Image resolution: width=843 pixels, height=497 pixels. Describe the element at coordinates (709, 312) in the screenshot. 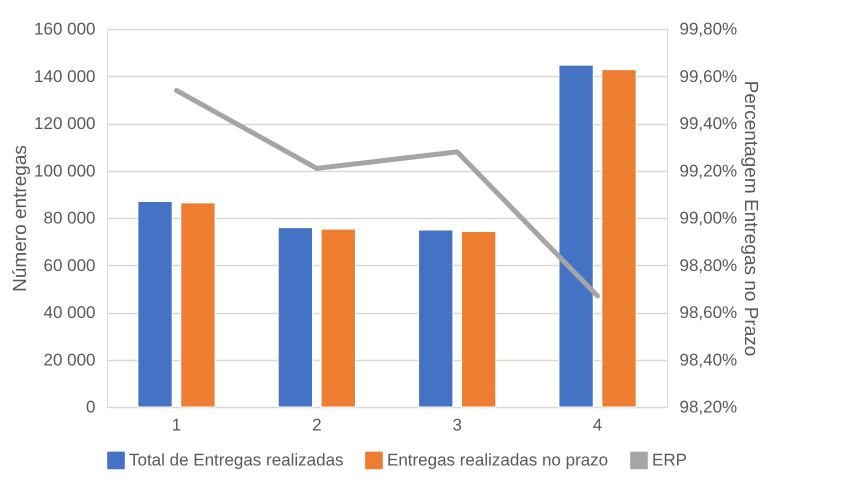

I see `y2-tick-label: 98,60%` at that location.